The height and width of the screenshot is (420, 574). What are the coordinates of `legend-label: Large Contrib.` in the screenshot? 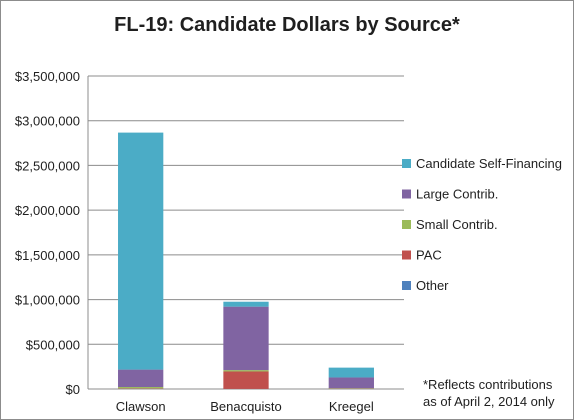 It's located at (457, 194).